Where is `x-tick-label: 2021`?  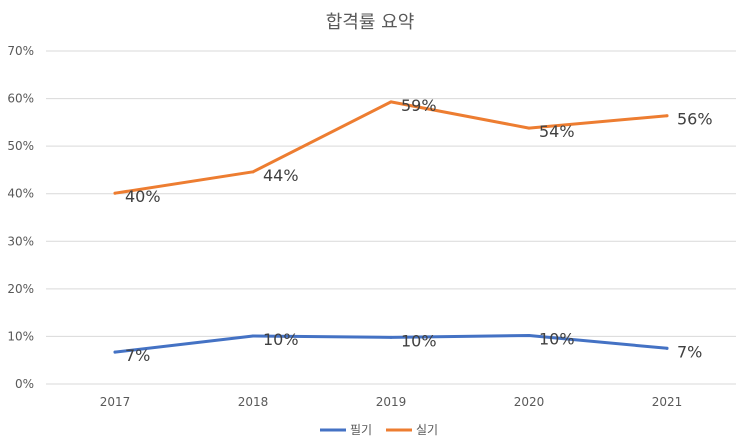 x-tick-label: 2021 is located at coordinates (667, 402).